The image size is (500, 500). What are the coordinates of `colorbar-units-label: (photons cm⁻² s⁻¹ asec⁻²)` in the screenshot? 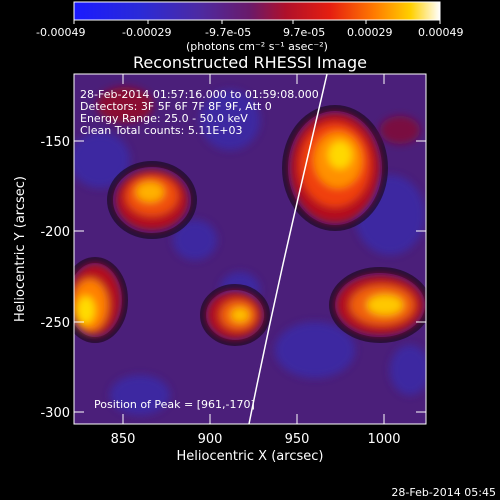 It's located at (257, 46).